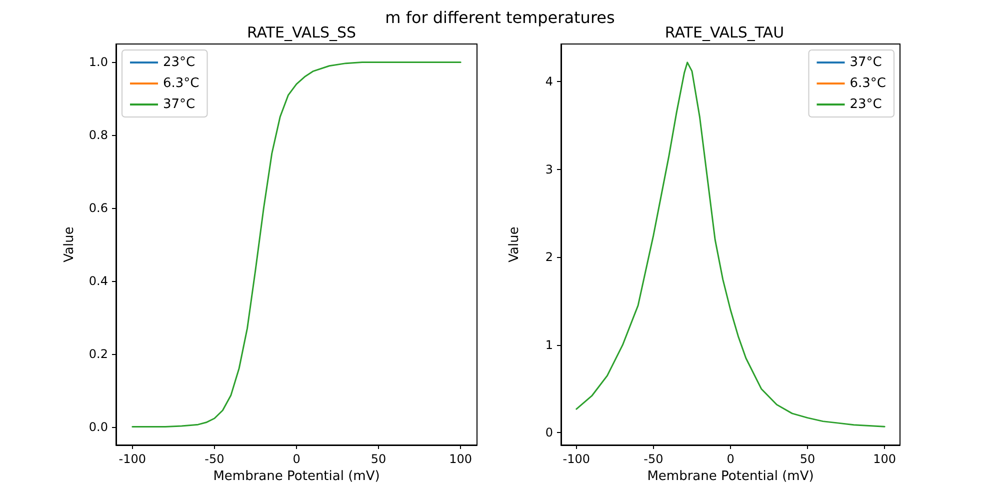 Image resolution: width=1000 pixels, height=500 pixels. I want to click on y-tick-label: 0, so click(549, 433).